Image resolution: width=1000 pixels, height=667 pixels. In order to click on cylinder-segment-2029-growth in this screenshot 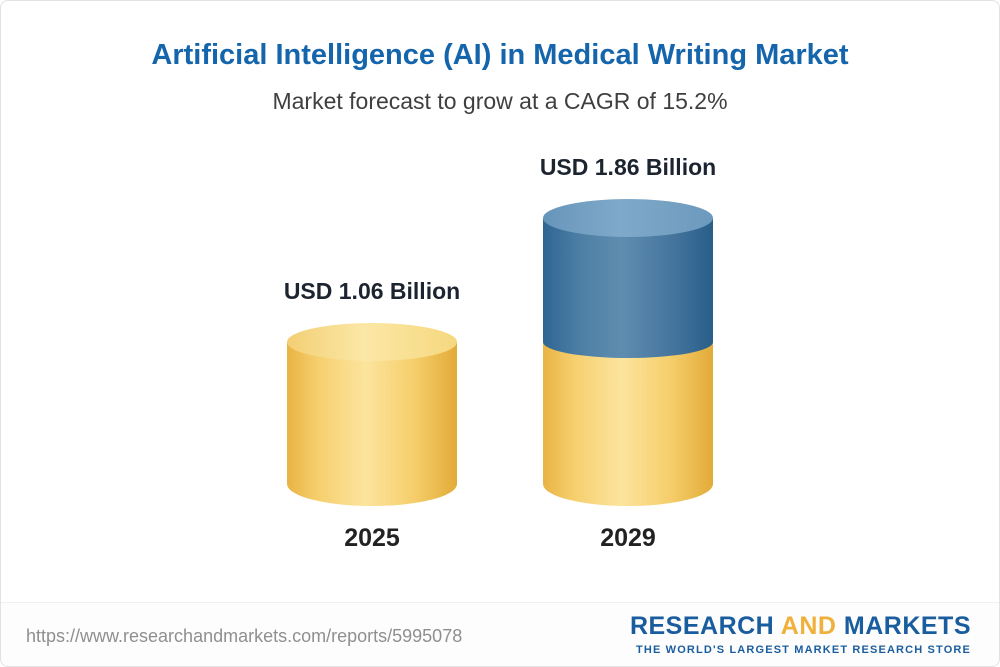, I will do `click(628, 287)`.